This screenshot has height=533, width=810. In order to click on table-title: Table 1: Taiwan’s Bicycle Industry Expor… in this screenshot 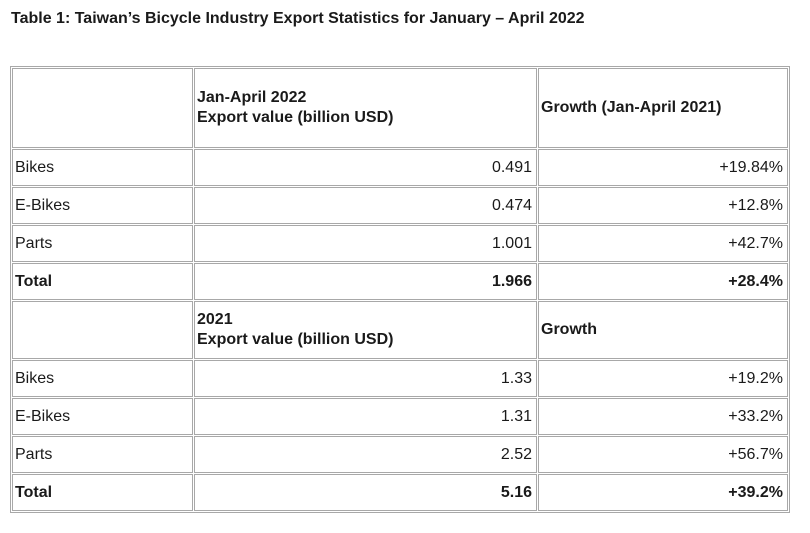, I will do `click(298, 18)`.